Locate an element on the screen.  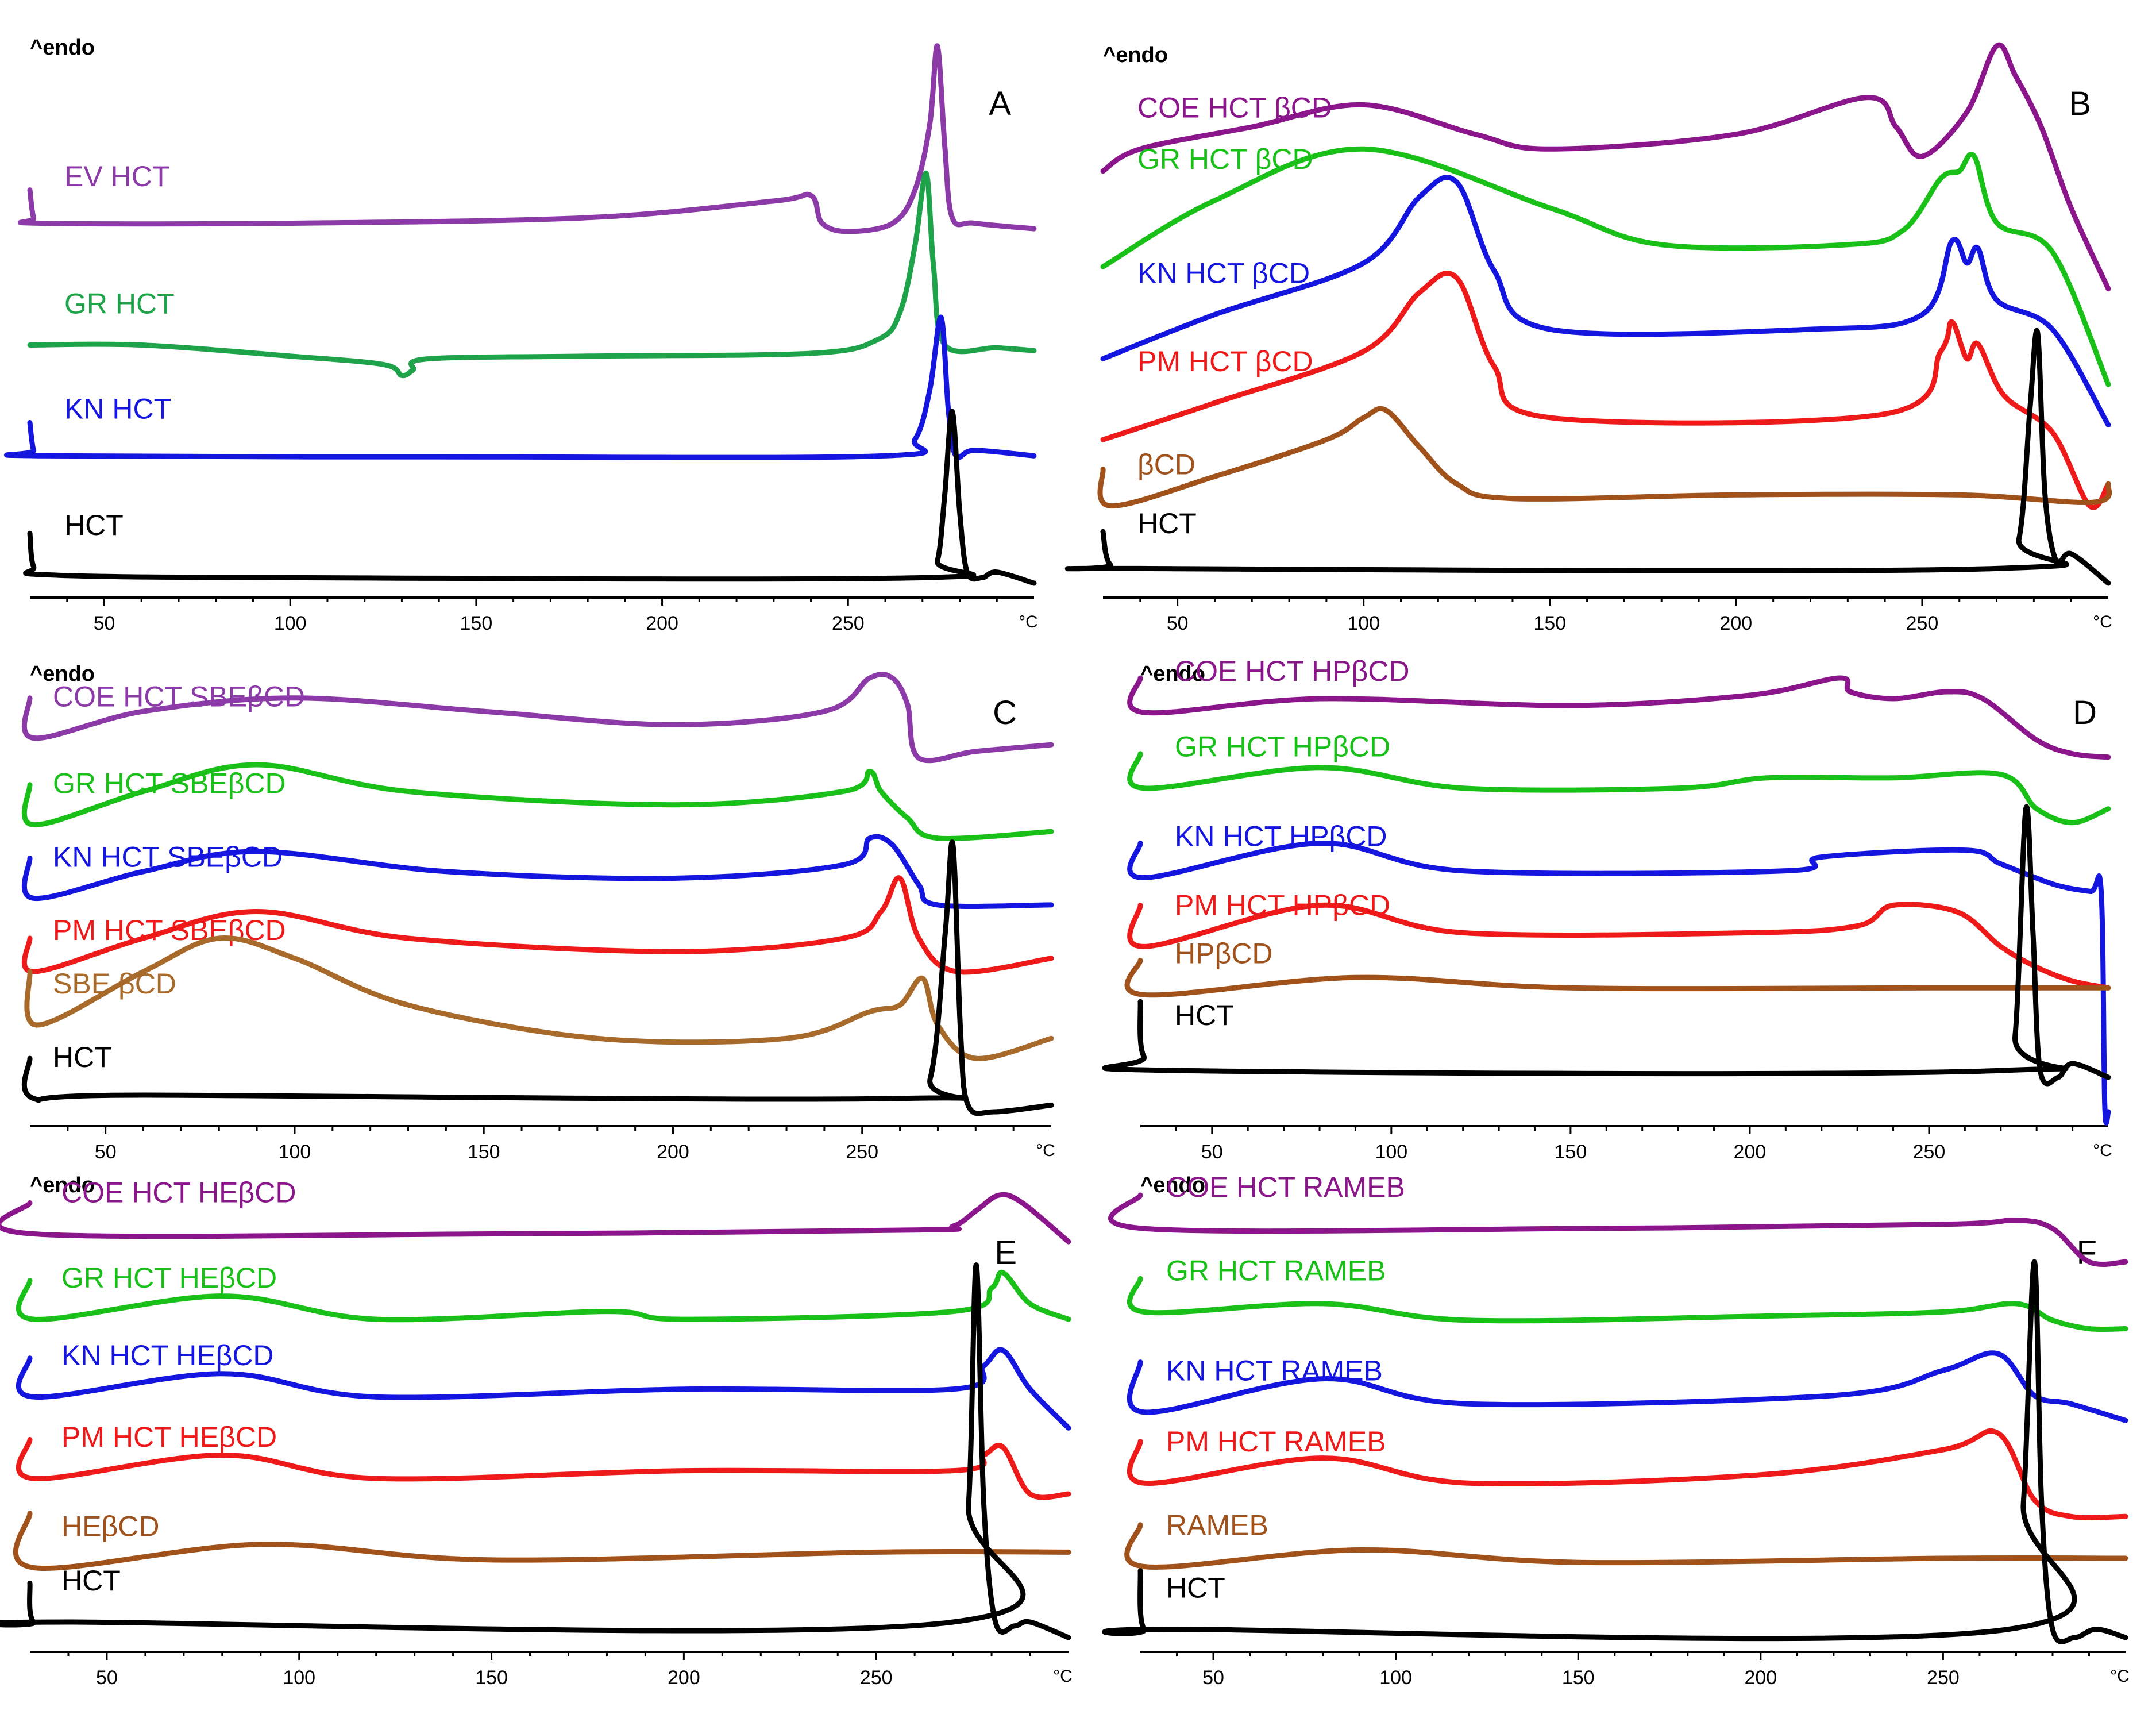
series-line-pm-hct-sbe-cd is located at coordinates (537, 925).